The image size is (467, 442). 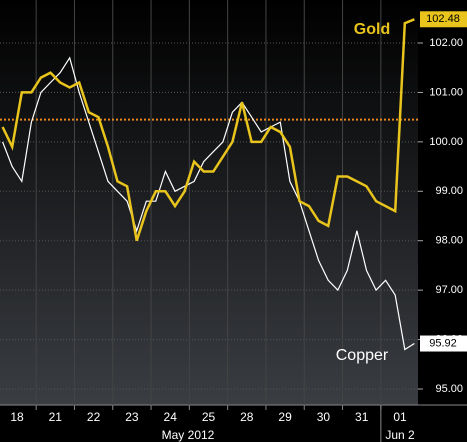 I want to click on x-tick-label: 18, so click(x=17, y=417).